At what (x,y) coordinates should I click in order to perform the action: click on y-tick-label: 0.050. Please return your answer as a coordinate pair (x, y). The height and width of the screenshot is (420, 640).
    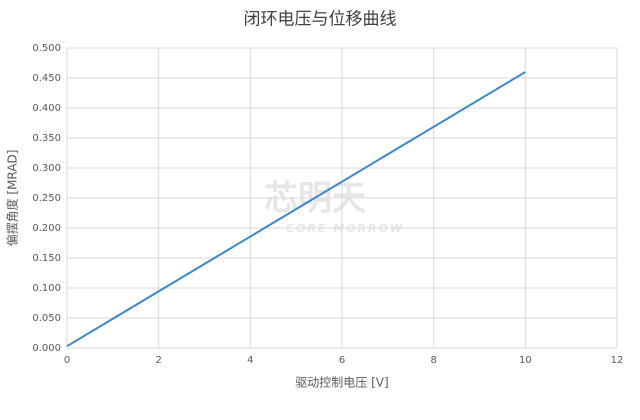
    Looking at the image, I should click on (46, 318).